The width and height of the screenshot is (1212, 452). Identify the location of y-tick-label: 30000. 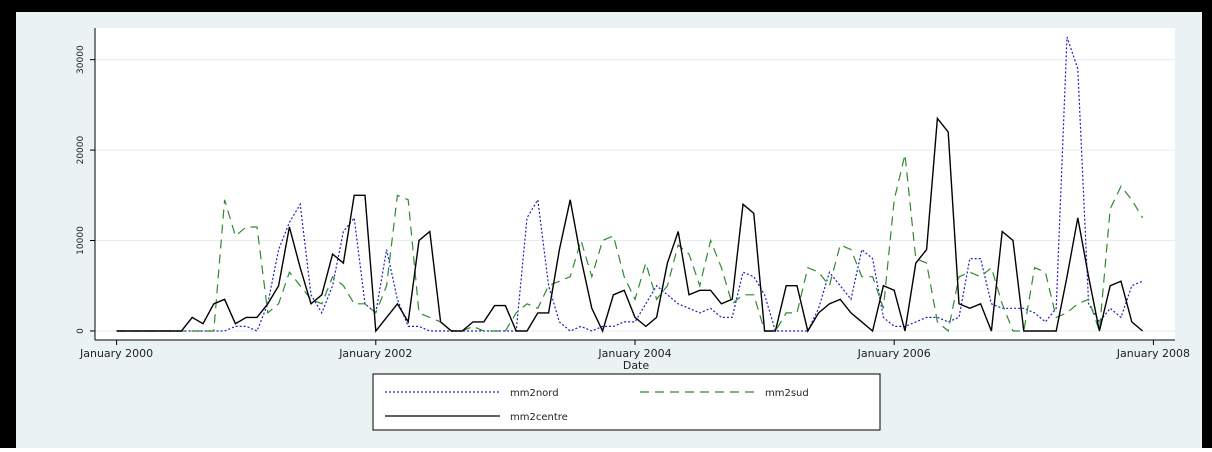
(81, 59).